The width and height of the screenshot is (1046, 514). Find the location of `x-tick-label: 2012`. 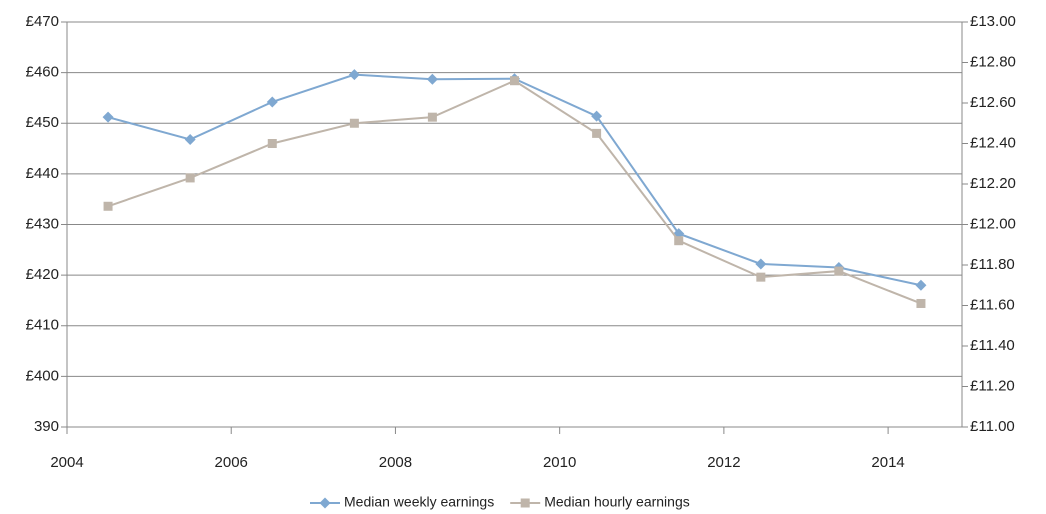

x-tick-label: 2012 is located at coordinates (723, 462).